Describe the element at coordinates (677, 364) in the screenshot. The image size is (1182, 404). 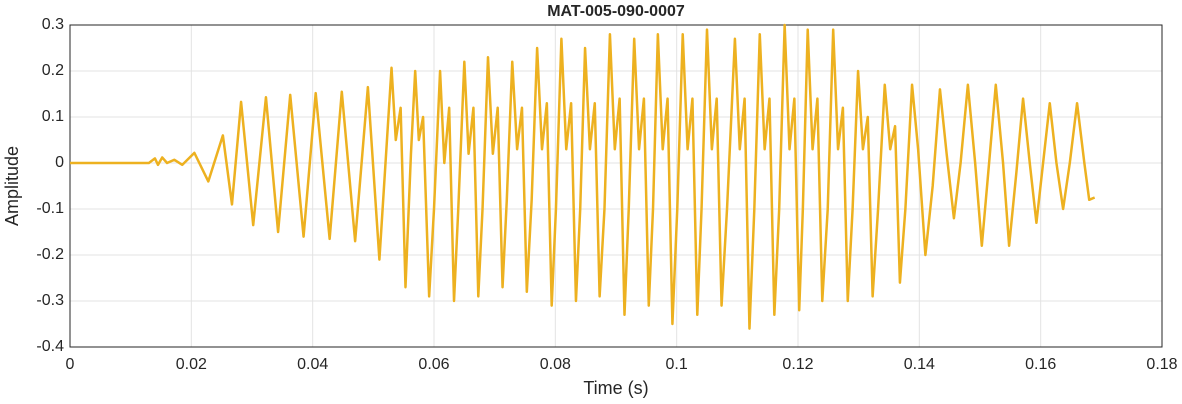
I see `x-tick-label: 0.1` at that location.